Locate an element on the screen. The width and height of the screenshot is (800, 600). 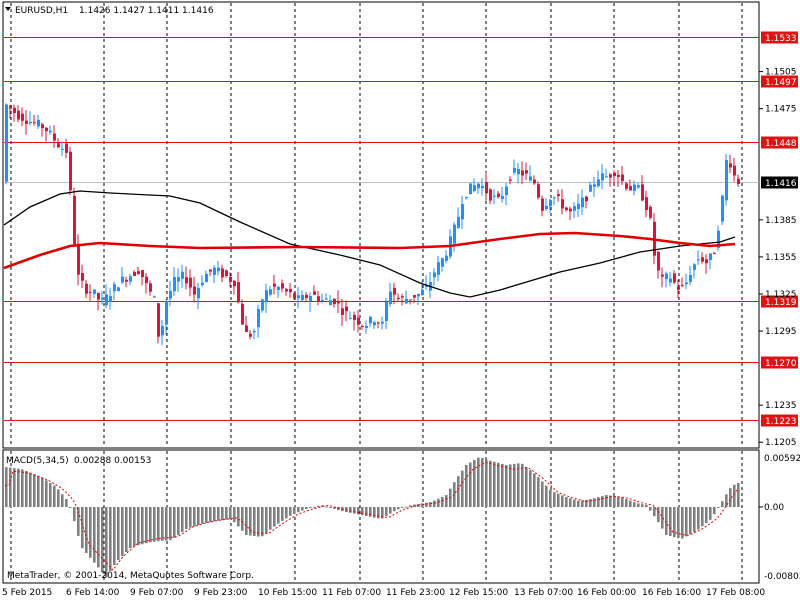
level-label-bg is located at coordinates (779, 37).